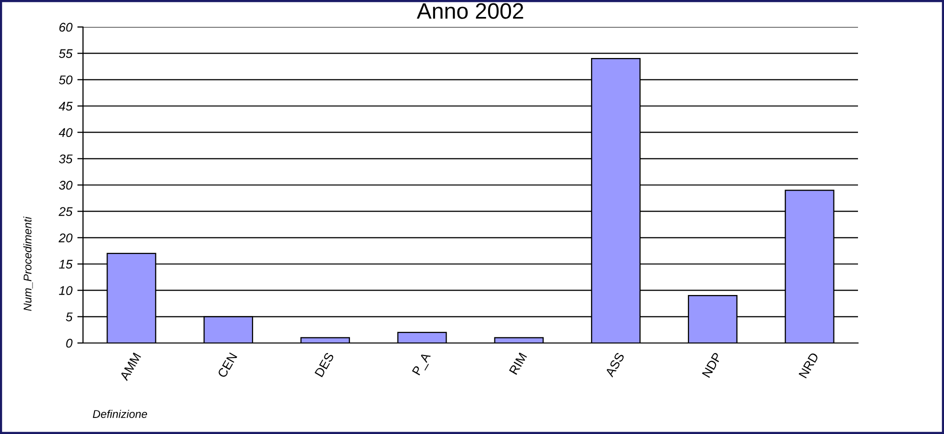 This screenshot has width=944, height=434. What do you see at coordinates (28, 263) in the screenshot?
I see `y-axis-title: Num_Procedimenti` at bounding box center [28, 263].